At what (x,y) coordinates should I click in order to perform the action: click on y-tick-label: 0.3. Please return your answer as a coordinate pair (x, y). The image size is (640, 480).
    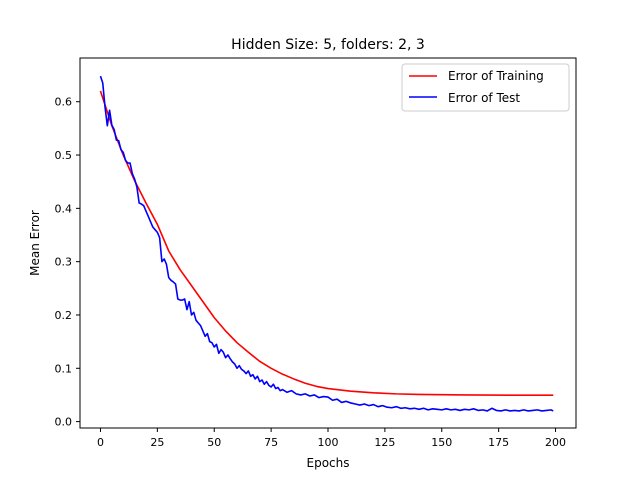
    Looking at the image, I should click on (64, 262).